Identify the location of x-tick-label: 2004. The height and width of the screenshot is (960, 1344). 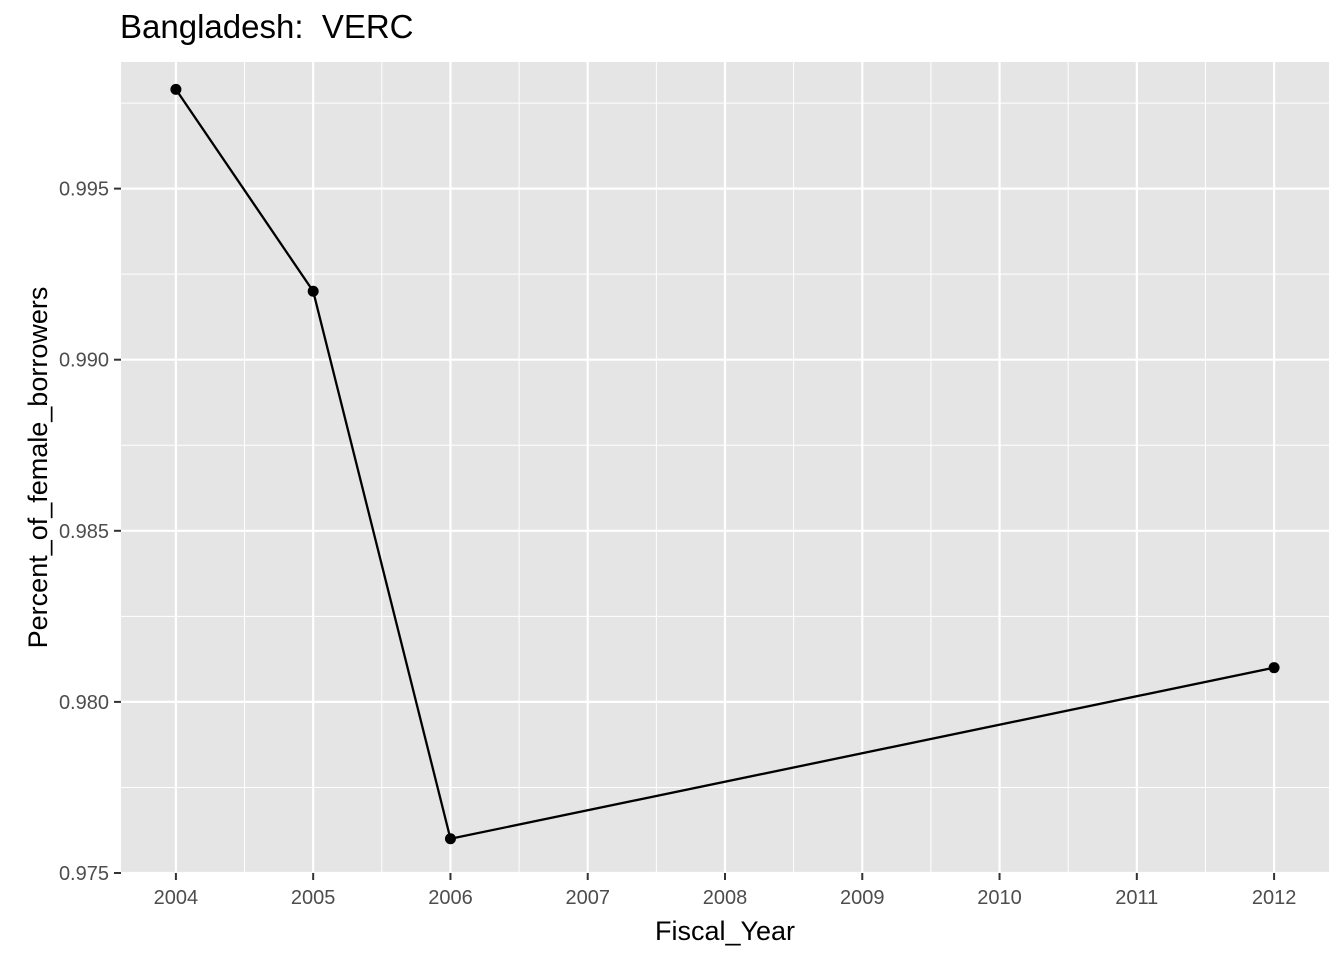
(176, 898).